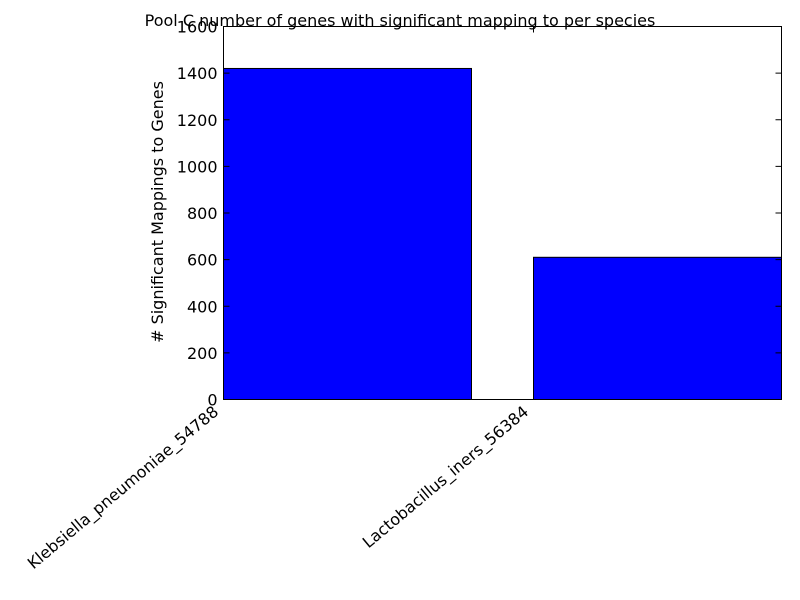 This screenshot has width=800, height=600. I want to click on y-tick-label: 400, so click(202, 306).